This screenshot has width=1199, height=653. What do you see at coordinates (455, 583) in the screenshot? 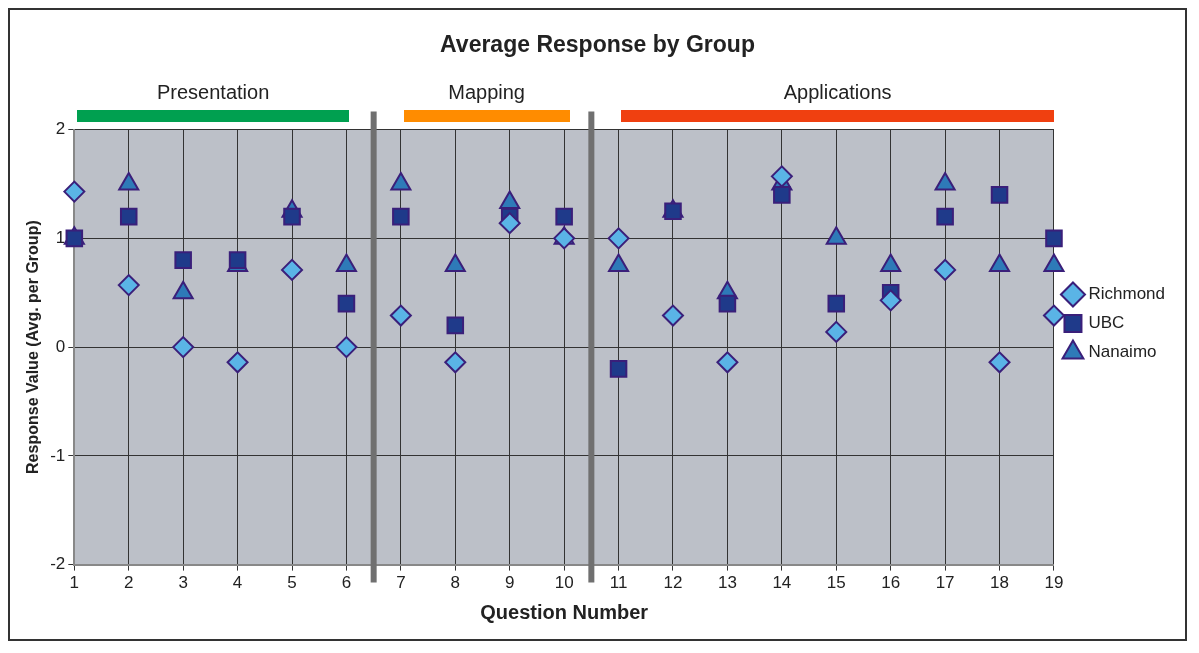
I see `x-tick-label: 8` at bounding box center [455, 583].